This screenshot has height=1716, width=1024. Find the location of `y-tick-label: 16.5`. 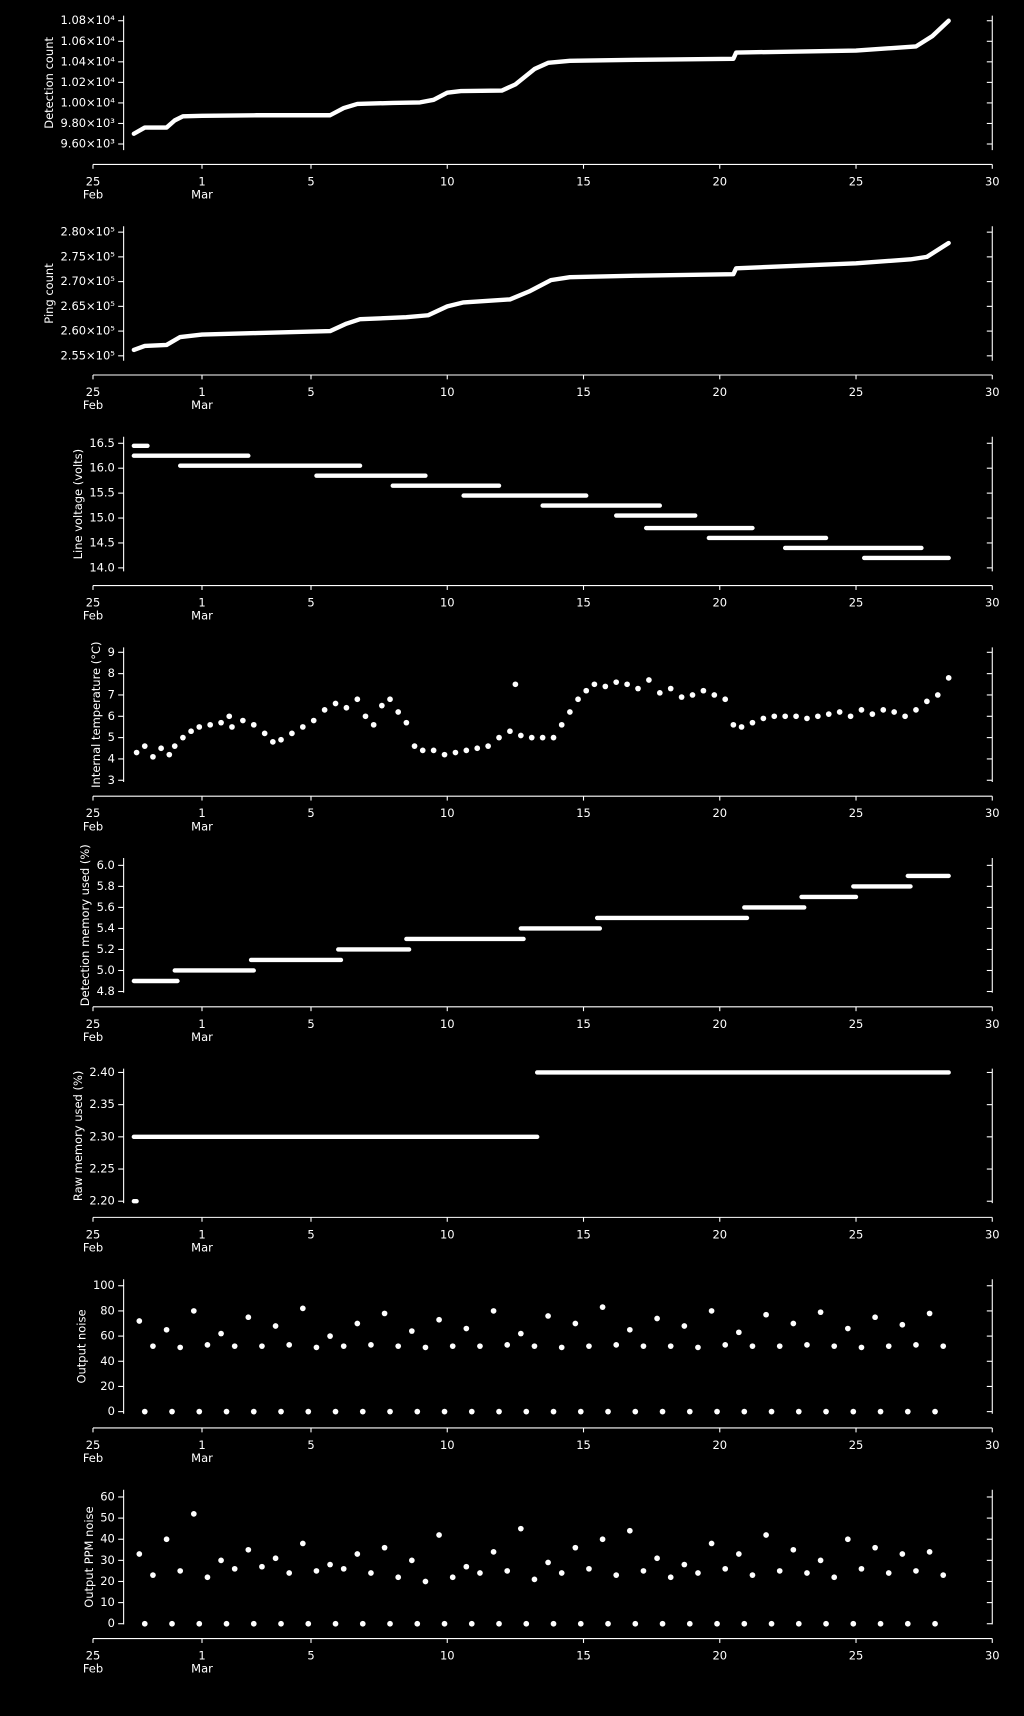

y-tick-label: 16.5 is located at coordinates (102, 443).